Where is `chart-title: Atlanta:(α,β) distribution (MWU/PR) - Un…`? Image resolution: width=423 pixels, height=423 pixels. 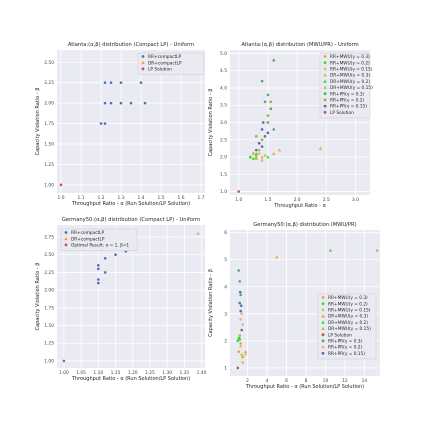
chart-title: Atlanta:(α,β) distribution (MWU/PR) - Un… is located at coordinates (299, 45).